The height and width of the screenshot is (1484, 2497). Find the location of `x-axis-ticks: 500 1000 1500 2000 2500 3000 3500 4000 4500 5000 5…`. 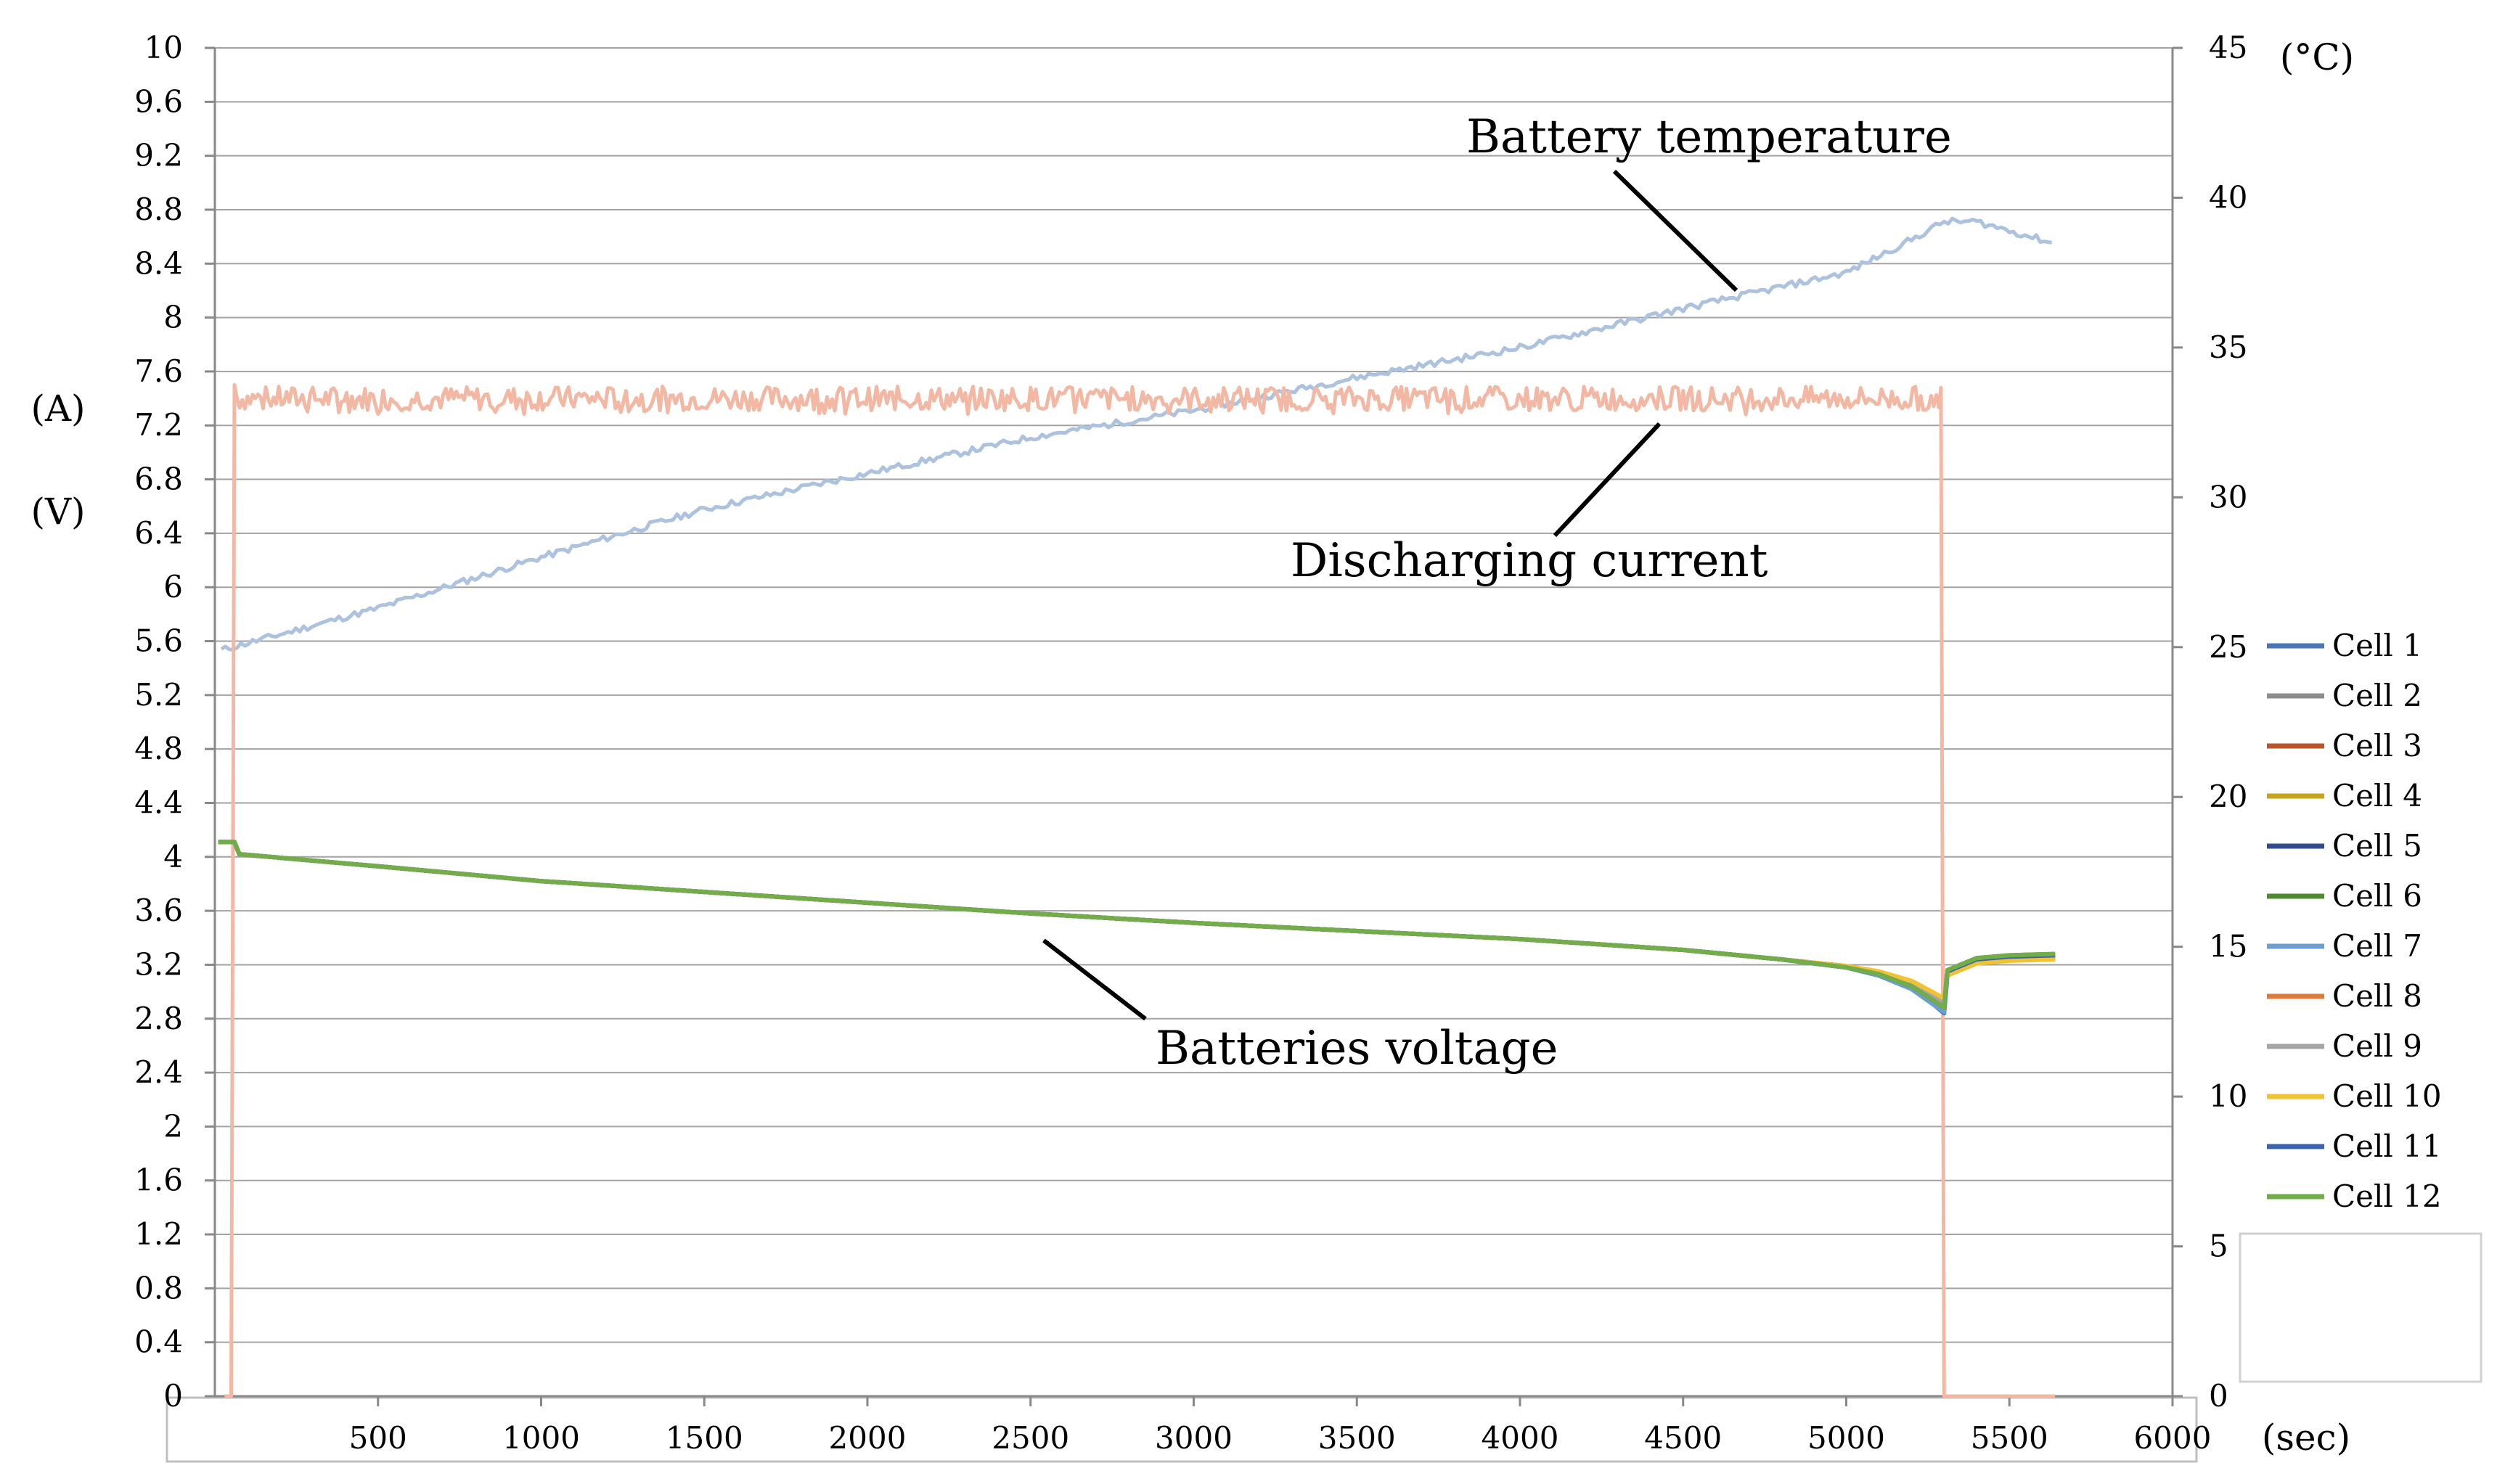

x-axis-ticks: 500 1000 1500 2000 2500 3000 3500 4000 4500 5000 5… is located at coordinates (1280, 1426).